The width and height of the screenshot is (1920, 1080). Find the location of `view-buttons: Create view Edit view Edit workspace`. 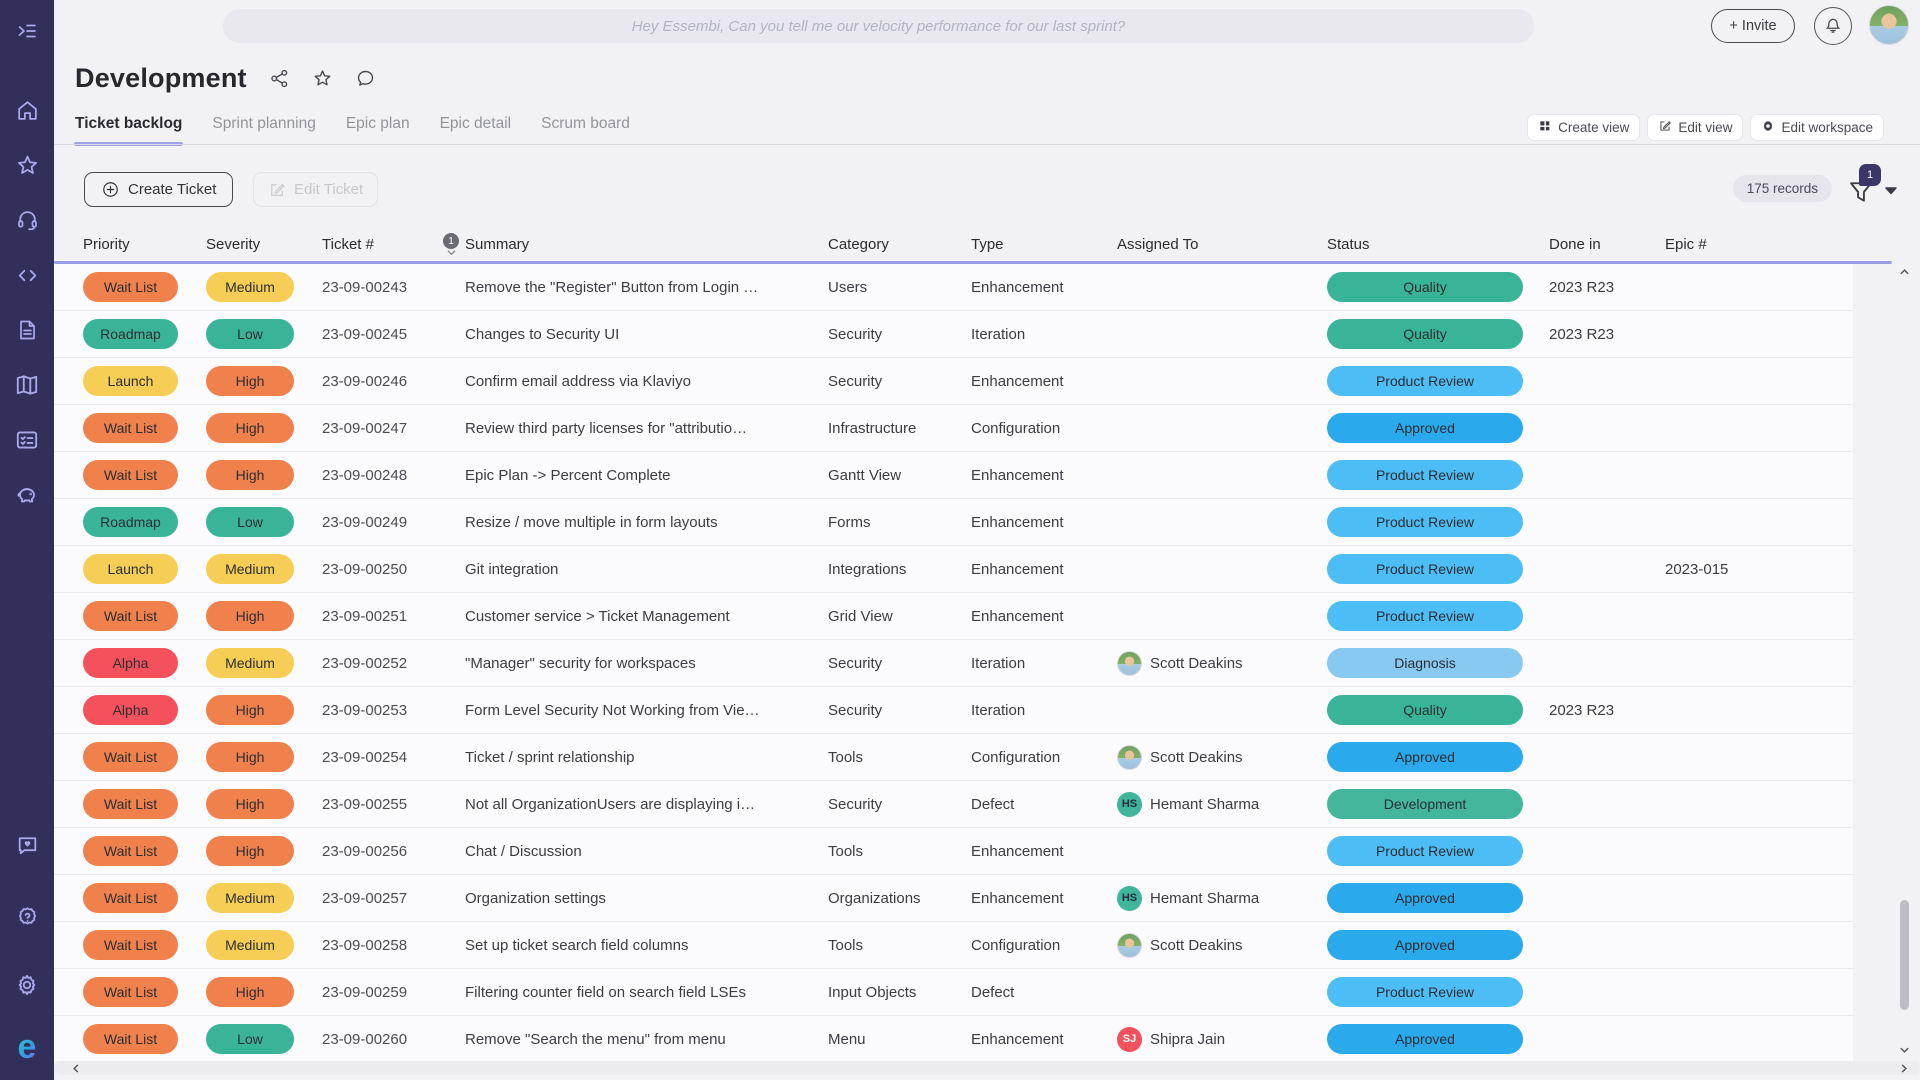

view-buttons: Create view Edit view Edit workspace is located at coordinates (1705, 127).